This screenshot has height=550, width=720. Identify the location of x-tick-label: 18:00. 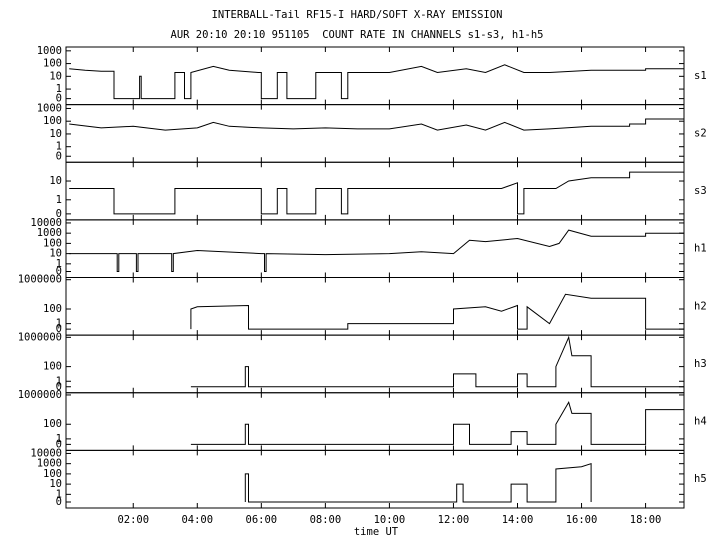
(646, 520).